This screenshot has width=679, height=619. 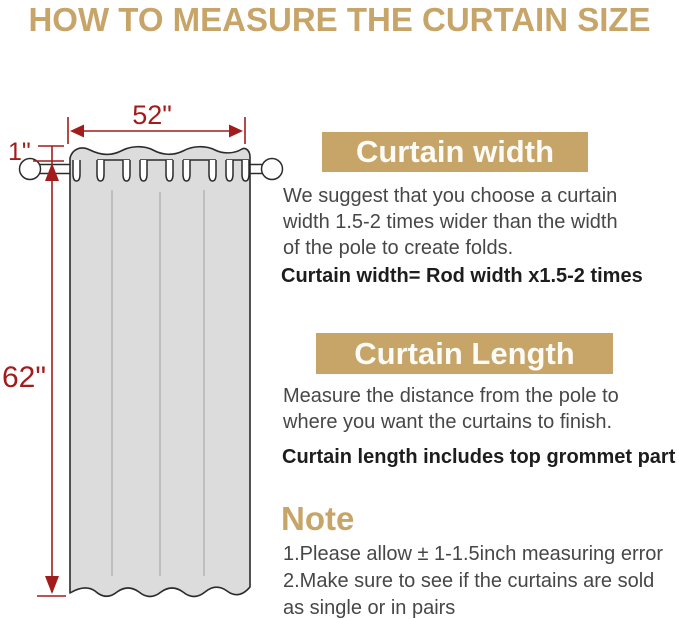 I want to click on curtain-width-formula: Curtain width= Rod width x1.5-2 times, so click(x=462, y=276).